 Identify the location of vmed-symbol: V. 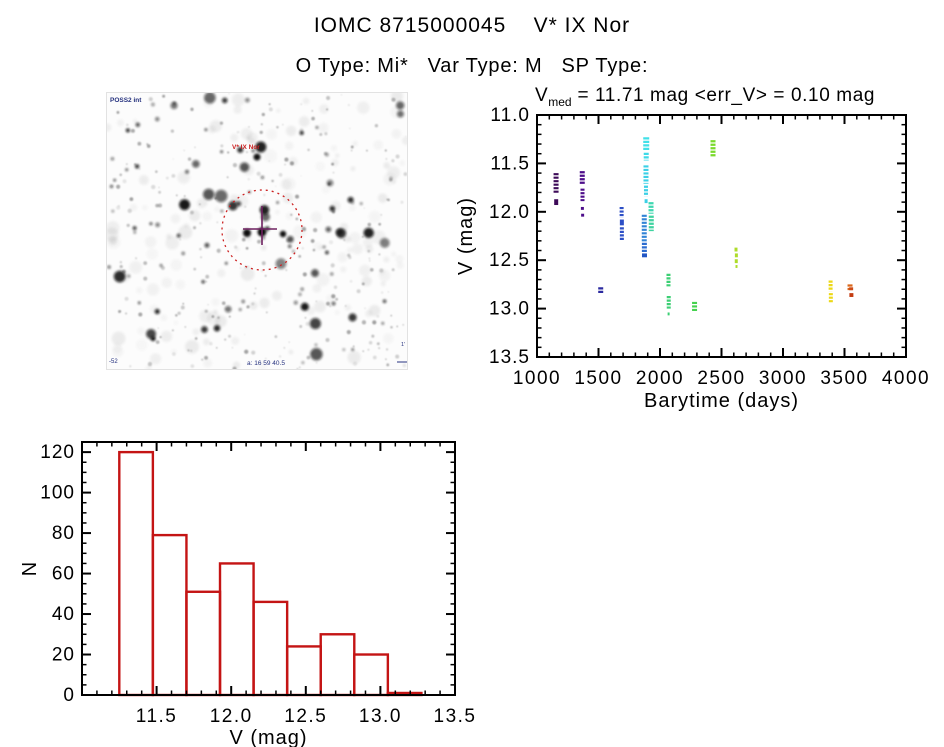
(541, 95).